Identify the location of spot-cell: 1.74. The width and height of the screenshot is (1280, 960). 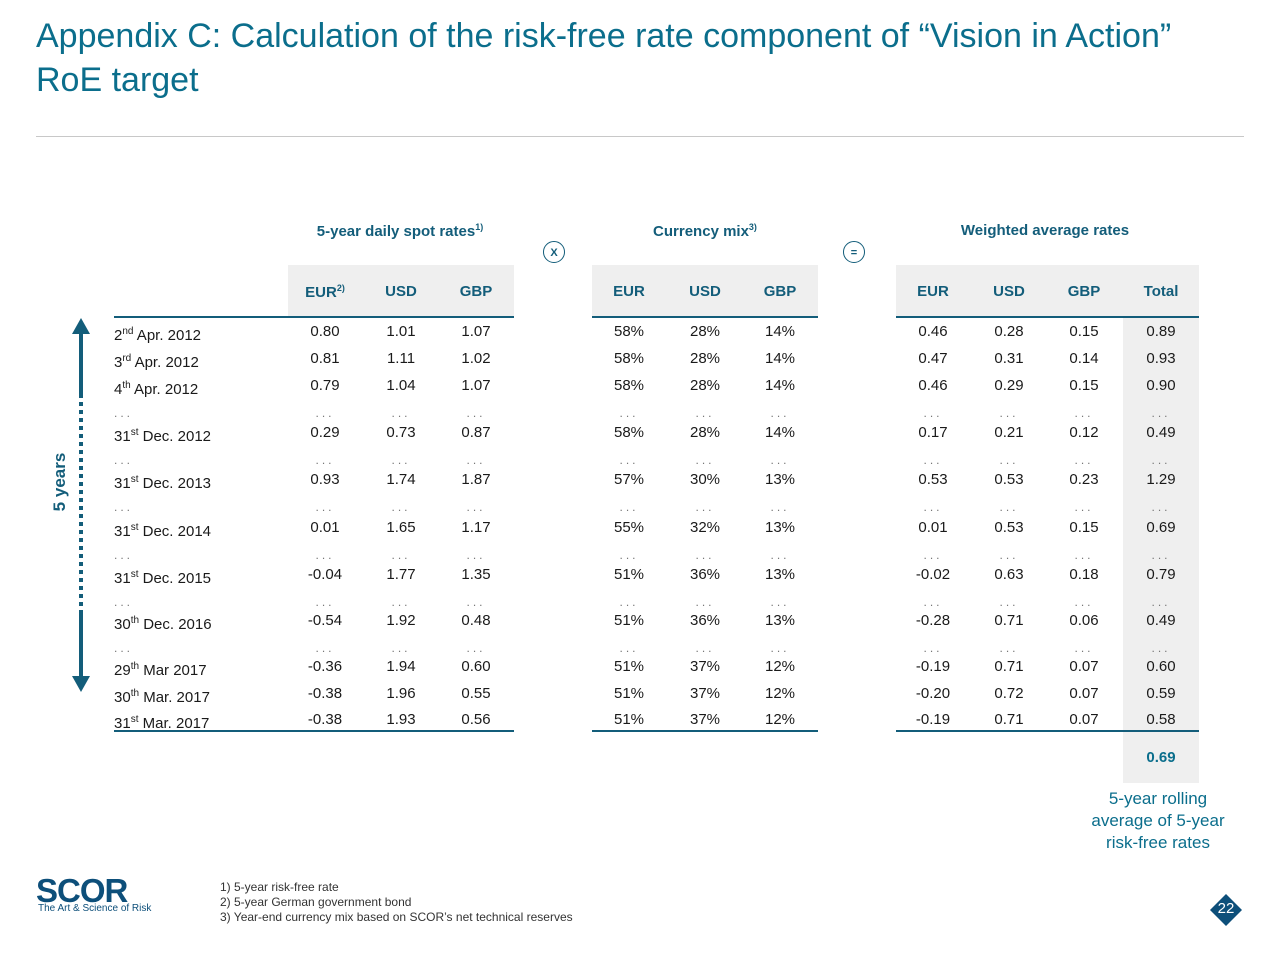
(401, 479).